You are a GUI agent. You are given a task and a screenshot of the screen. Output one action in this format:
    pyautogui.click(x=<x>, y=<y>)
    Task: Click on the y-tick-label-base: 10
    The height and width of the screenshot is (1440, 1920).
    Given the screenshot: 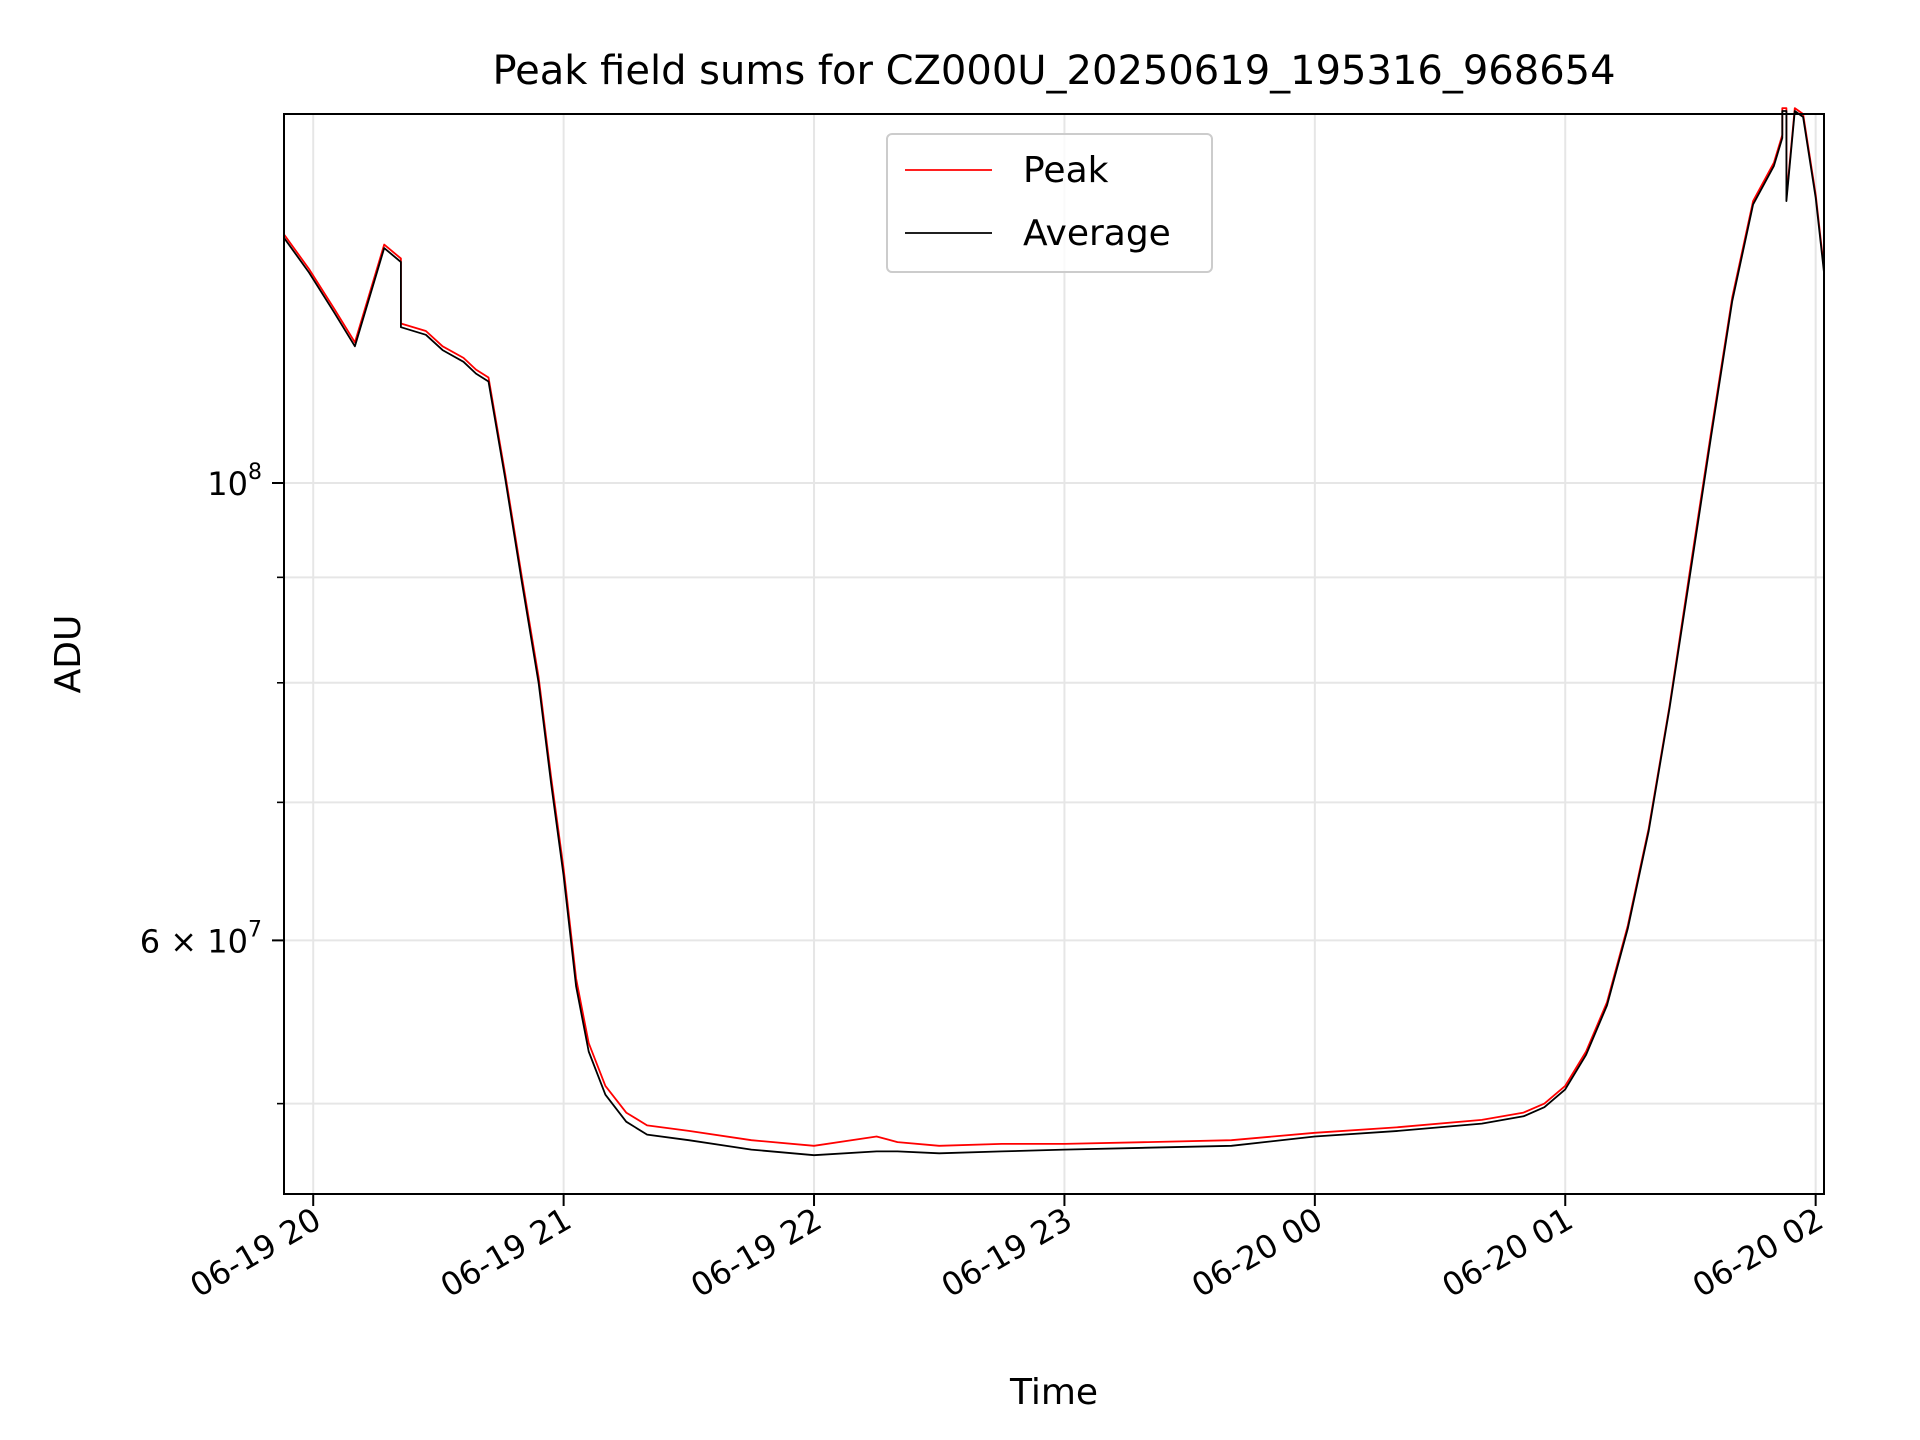 What is the action you would take?
    pyautogui.click(x=227, y=484)
    